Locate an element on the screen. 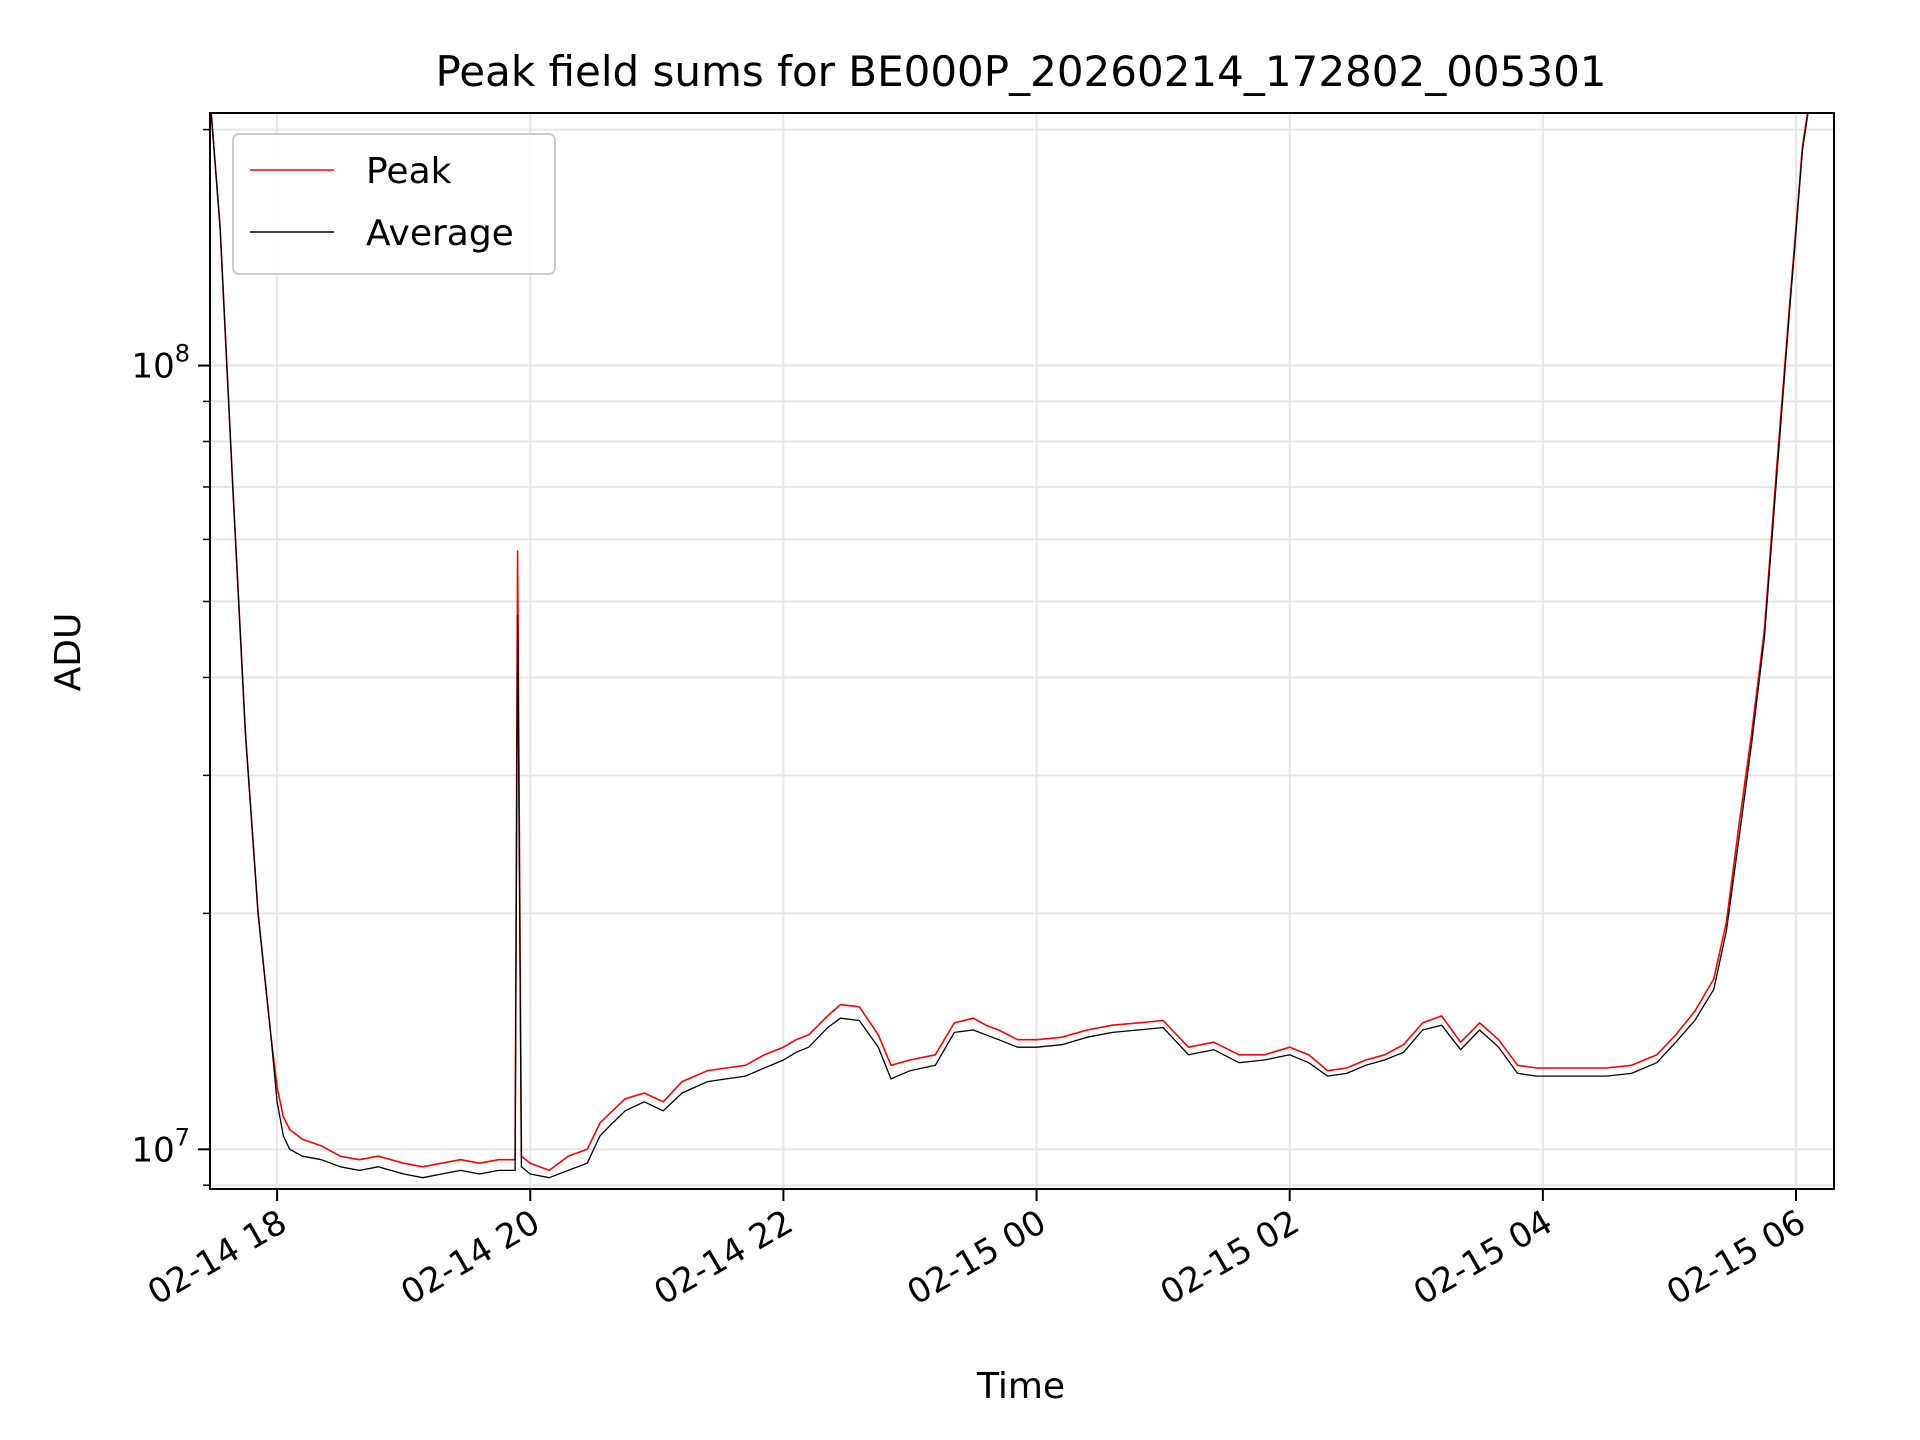  legend: Peak Average is located at coordinates (394, 204).